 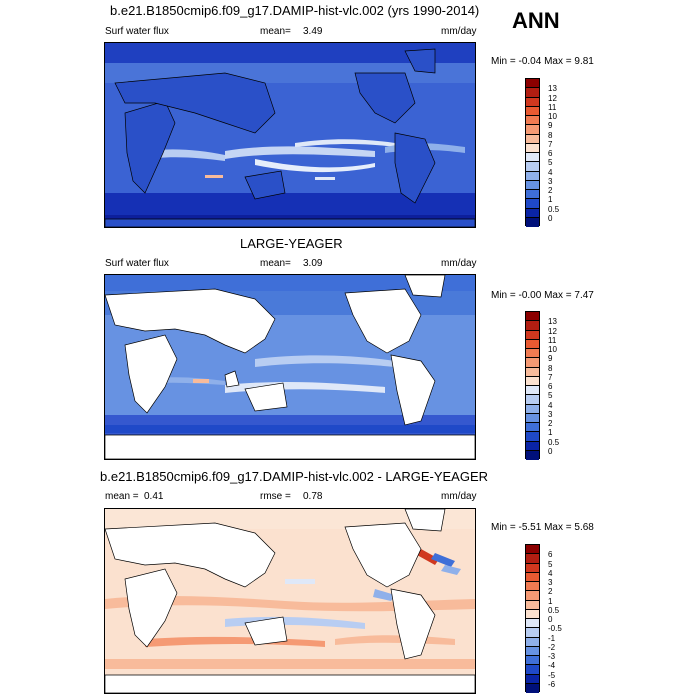 What do you see at coordinates (542, 61) in the screenshot?
I see `panel1-minmax: Min = -0.04 Max = 9.81` at bounding box center [542, 61].